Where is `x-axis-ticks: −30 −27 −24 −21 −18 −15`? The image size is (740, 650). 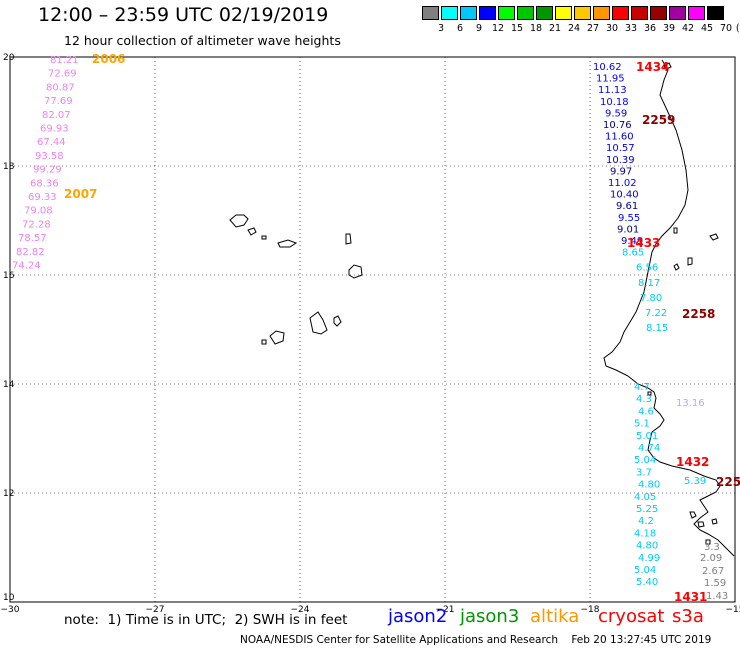 x-axis-ticks: −30 −27 −24 −21 −18 −15 is located at coordinates (370, 610).